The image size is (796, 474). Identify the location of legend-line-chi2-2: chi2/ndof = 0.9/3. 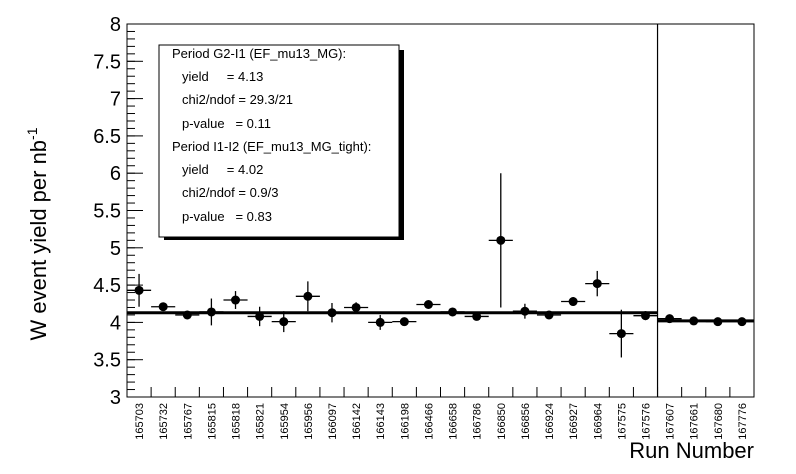
(230, 192).